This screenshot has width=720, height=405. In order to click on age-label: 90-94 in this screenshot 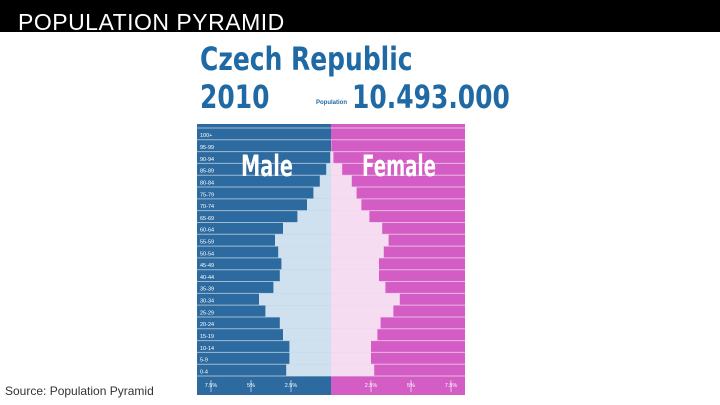, I will do `click(207, 160)`.